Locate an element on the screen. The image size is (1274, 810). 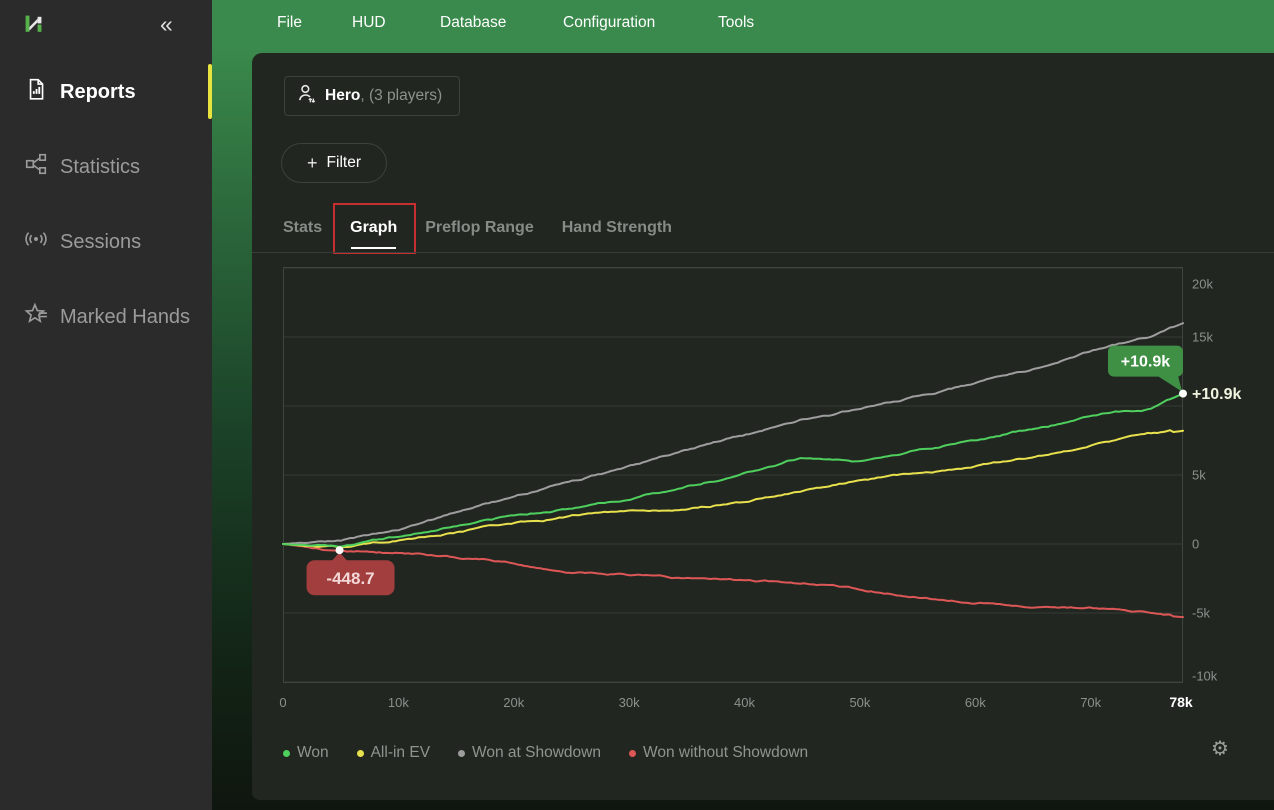
legend-item-won-at-showdown: Won at Showdown is located at coordinates (529, 753).